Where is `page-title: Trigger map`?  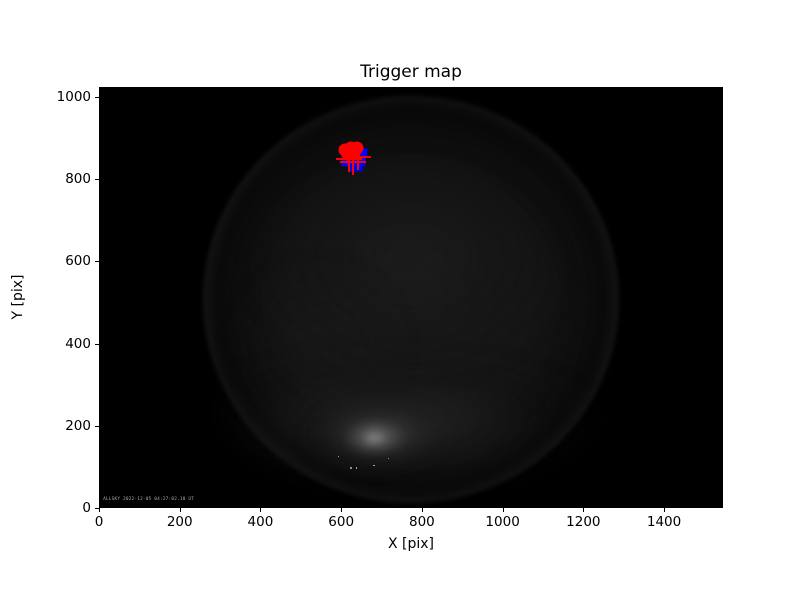
page-title: Trigger map is located at coordinates (411, 72).